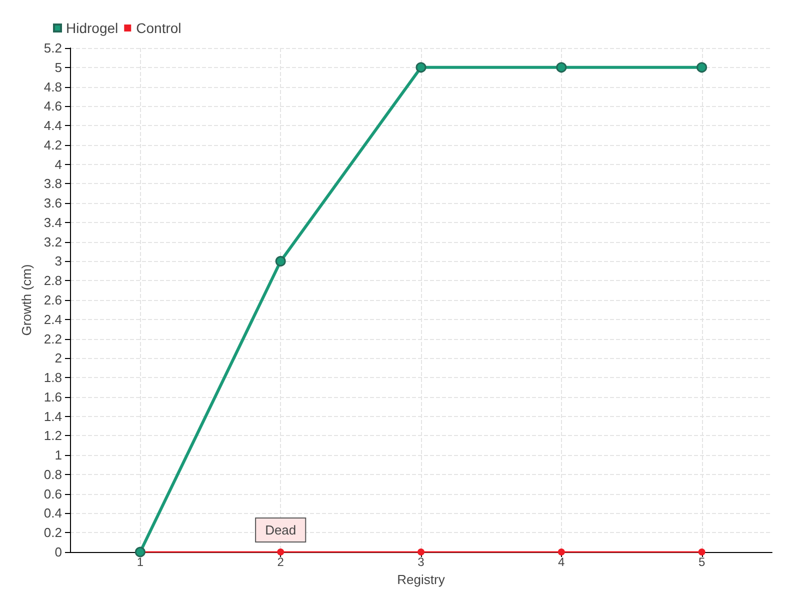 The image size is (800, 600). Describe the element at coordinates (58, 455) in the screenshot. I see `y-tick-label: 1` at that location.